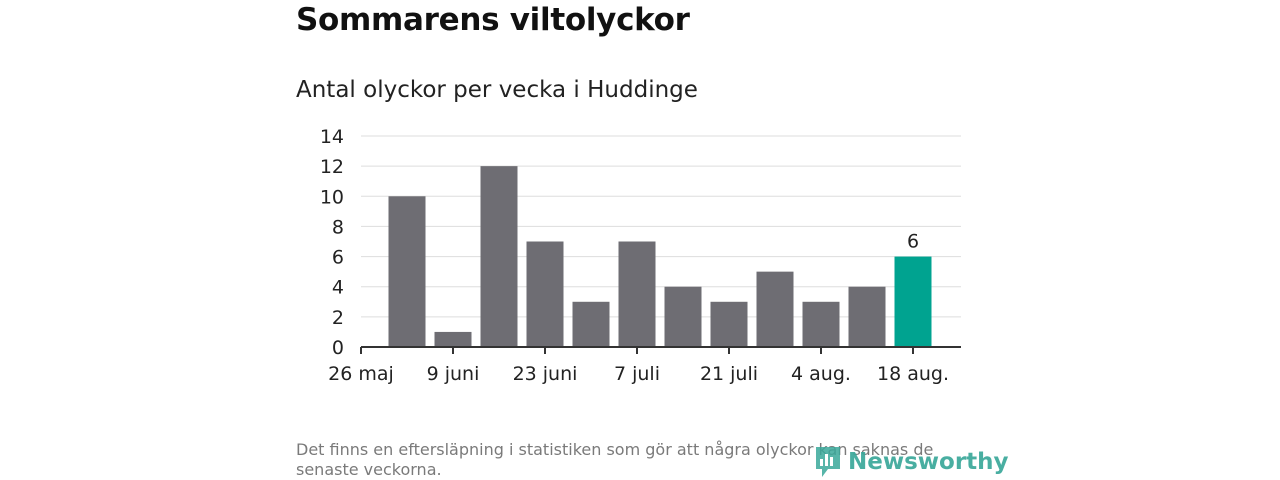 The width and height of the screenshot is (1280, 480). I want to click on x-tick-label: 9 juni, so click(453, 374).